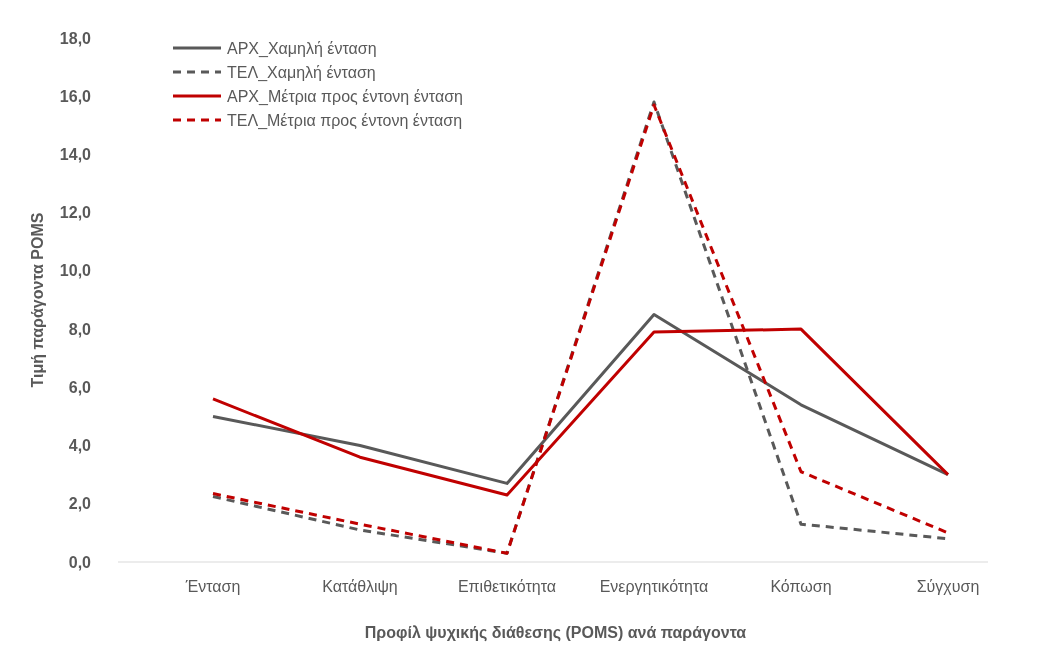 The width and height of the screenshot is (1056, 665). Describe the element at coordinates (80, 562) in the screenshot. I see `y-tick-label: 0,0` at that location.